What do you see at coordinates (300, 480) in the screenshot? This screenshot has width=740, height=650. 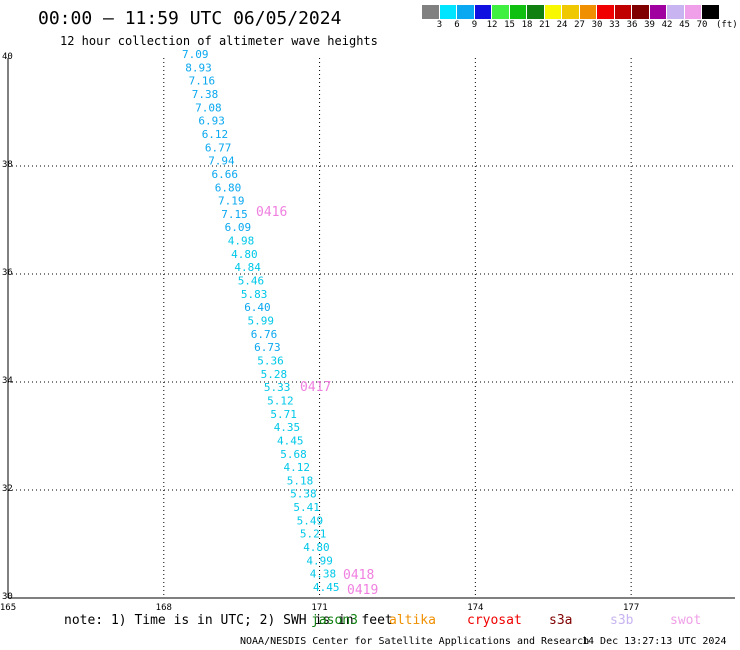 I see `wave-height-label: 5.18` at bounding box center [300, 480].